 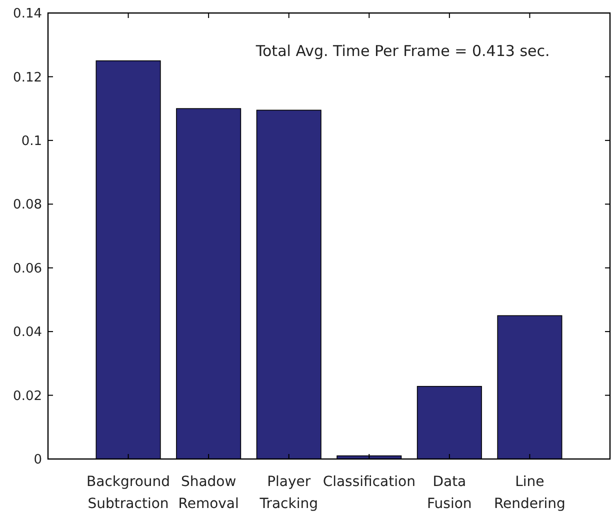 What do you see at coordinates (27, 396) in the screenshot?
I see `y-tick-label: 0.02` at bounding box center [27, 396].